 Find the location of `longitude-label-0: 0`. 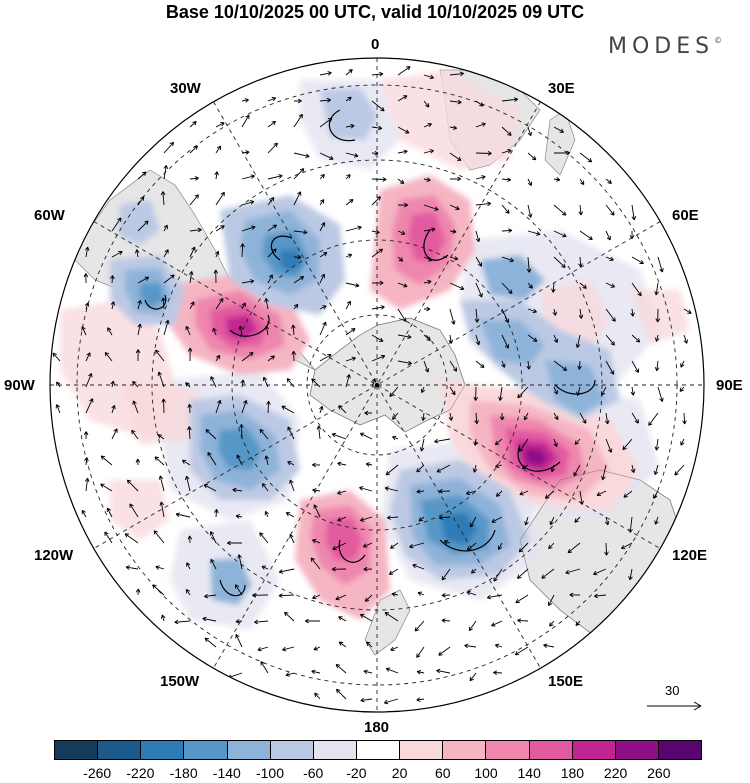

longitude-label-0: 0 is located at coordinates (375, 44).